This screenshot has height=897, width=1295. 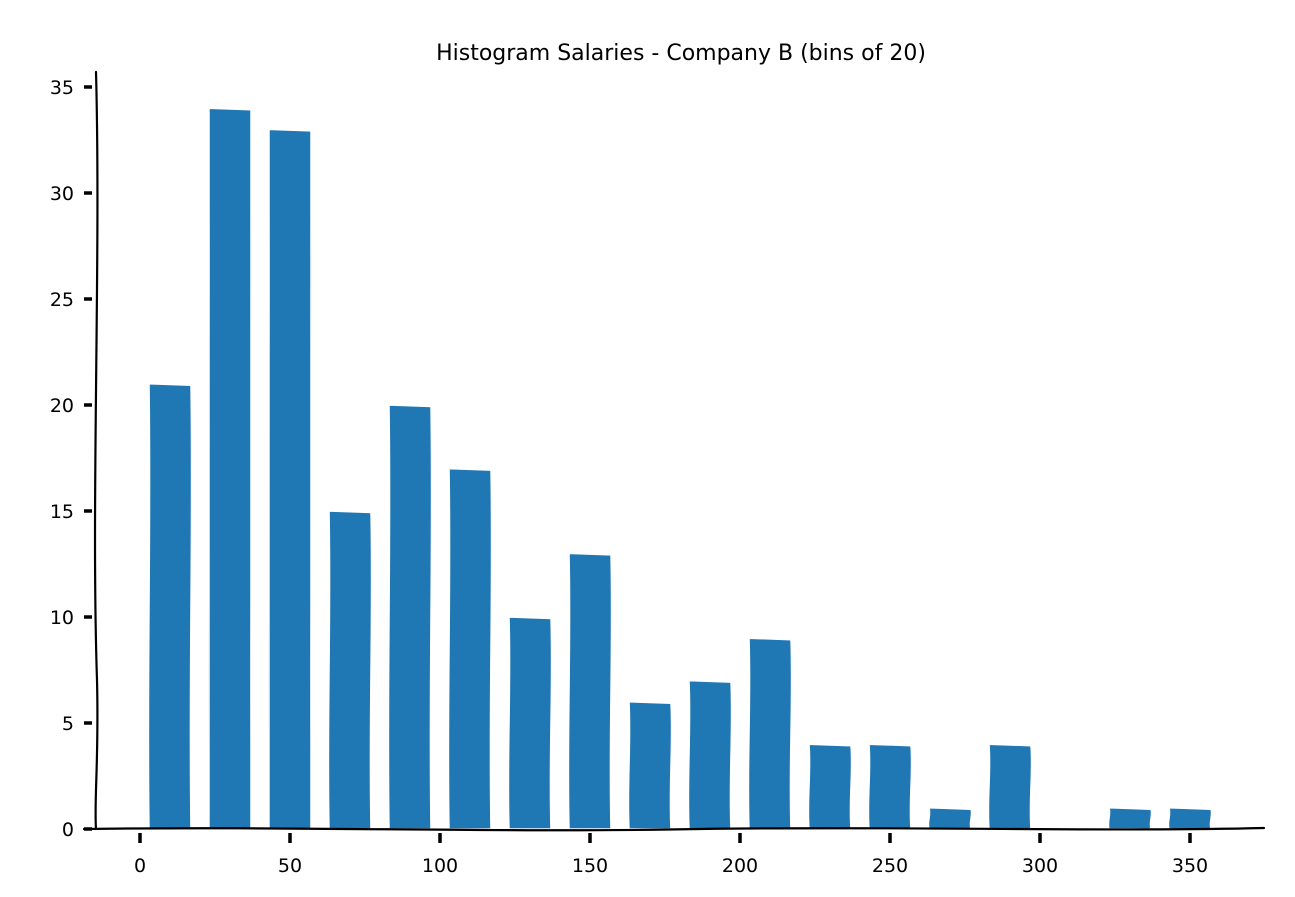 What do you see at coordinates (440, 866) in the screenshot?
I see `x-tick-label: 100` at bounding box center [440, 866].